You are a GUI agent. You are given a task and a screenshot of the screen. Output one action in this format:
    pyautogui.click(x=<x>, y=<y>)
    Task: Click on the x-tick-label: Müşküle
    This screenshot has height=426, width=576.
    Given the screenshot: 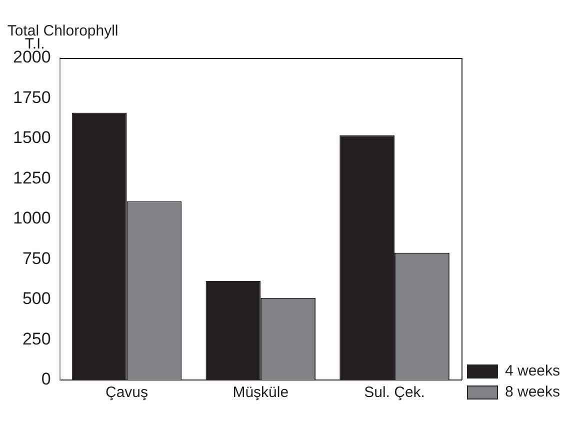 What is the action you would take?
    pyautogui.click(x=260, y=393)
    